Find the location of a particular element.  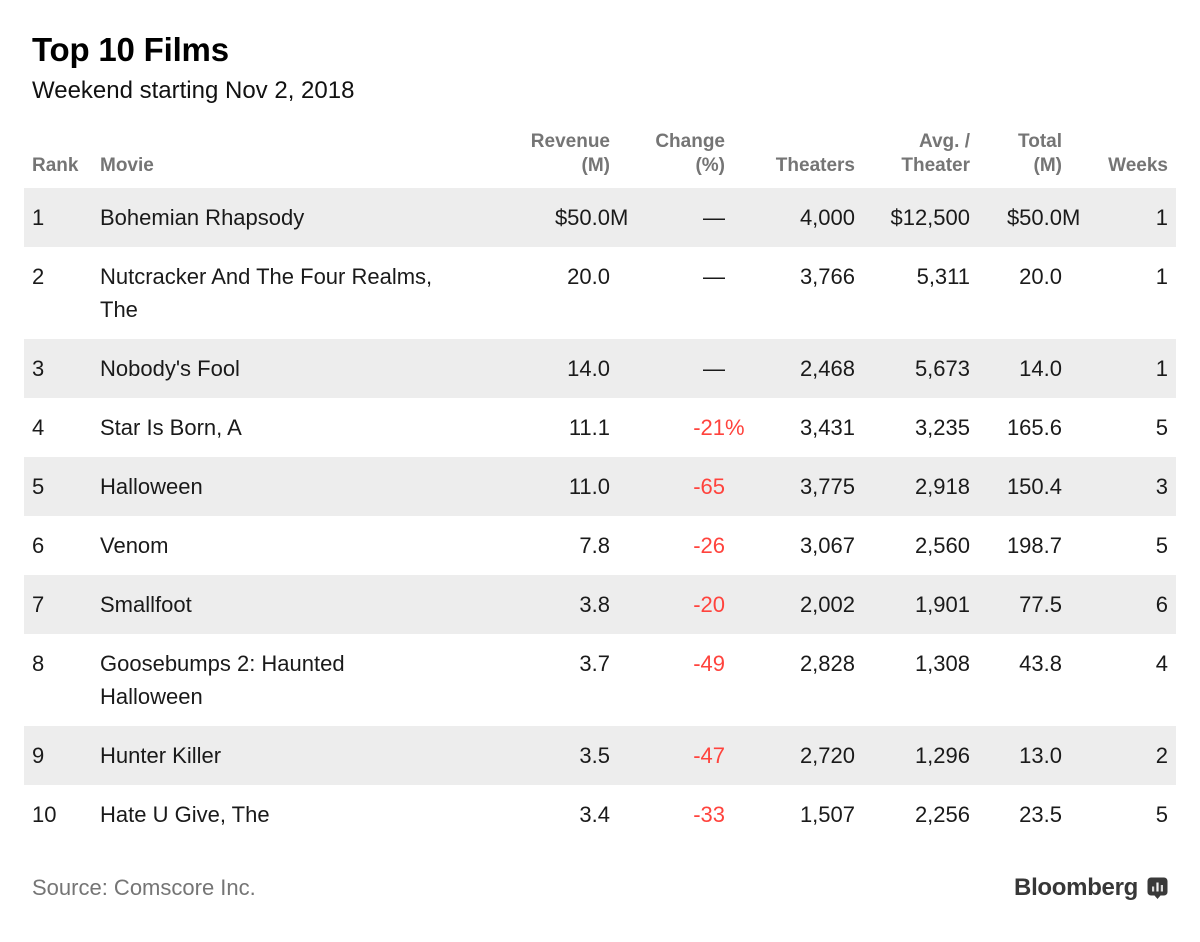

col-header-avg-theater-line2: Theater is located at coordinates (935, 165).